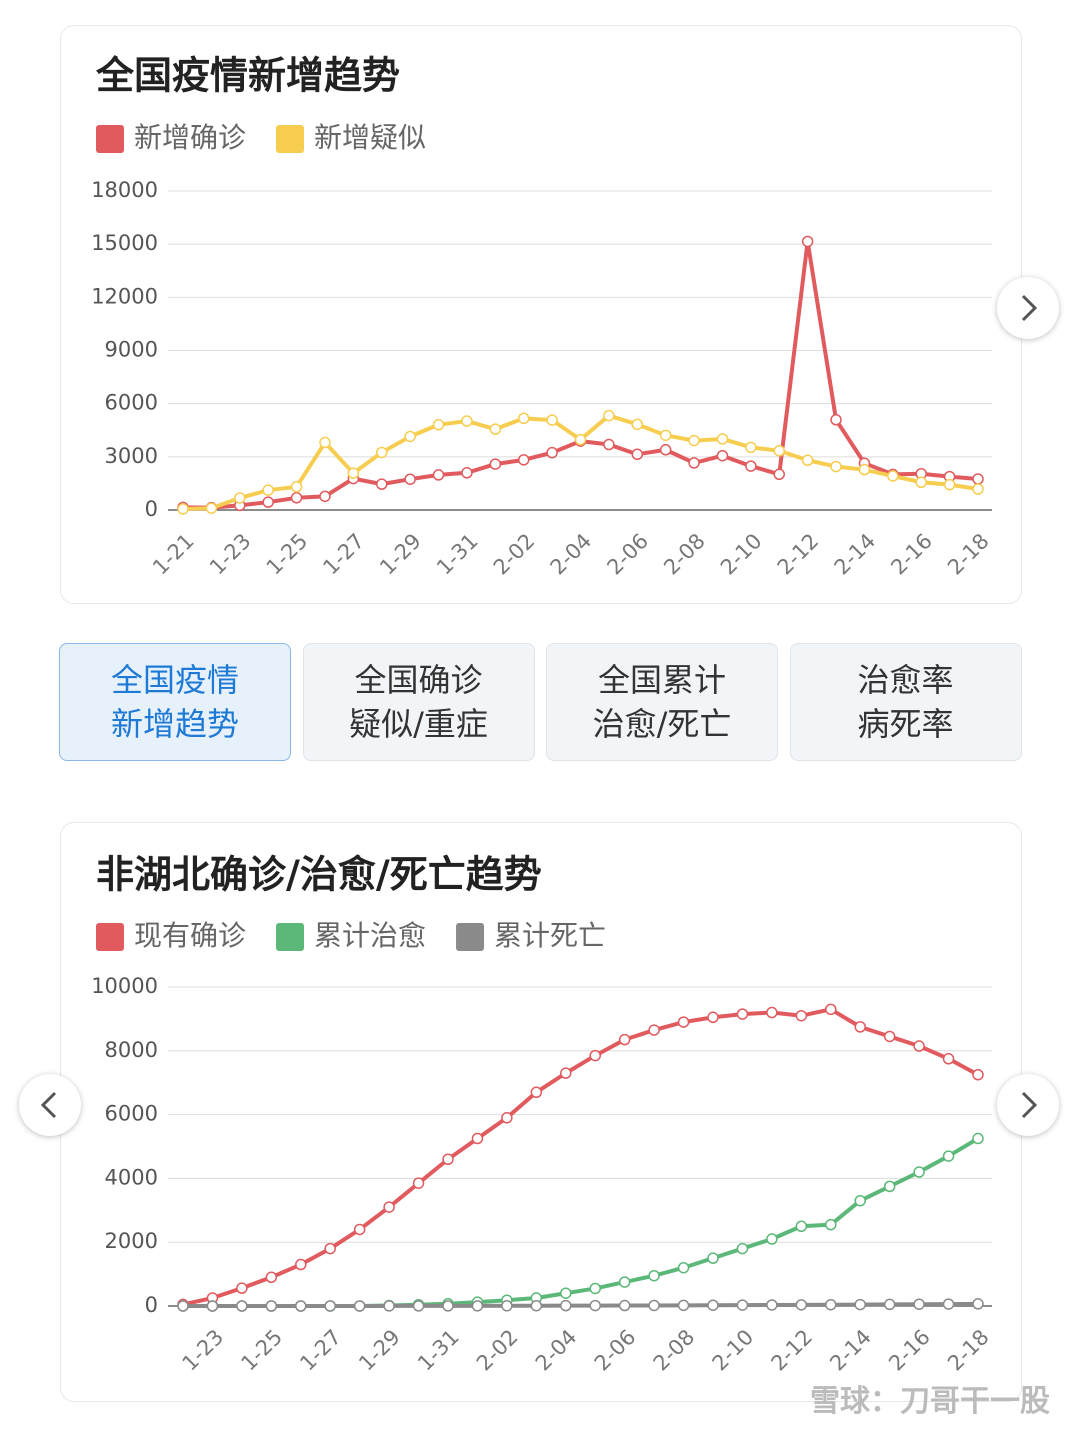 The image size is (1080, 1432). What do you see at coordinates (131, 350) in the screenshot?
I see `y-tick-label: 9000` at bounding box center [131, 350].